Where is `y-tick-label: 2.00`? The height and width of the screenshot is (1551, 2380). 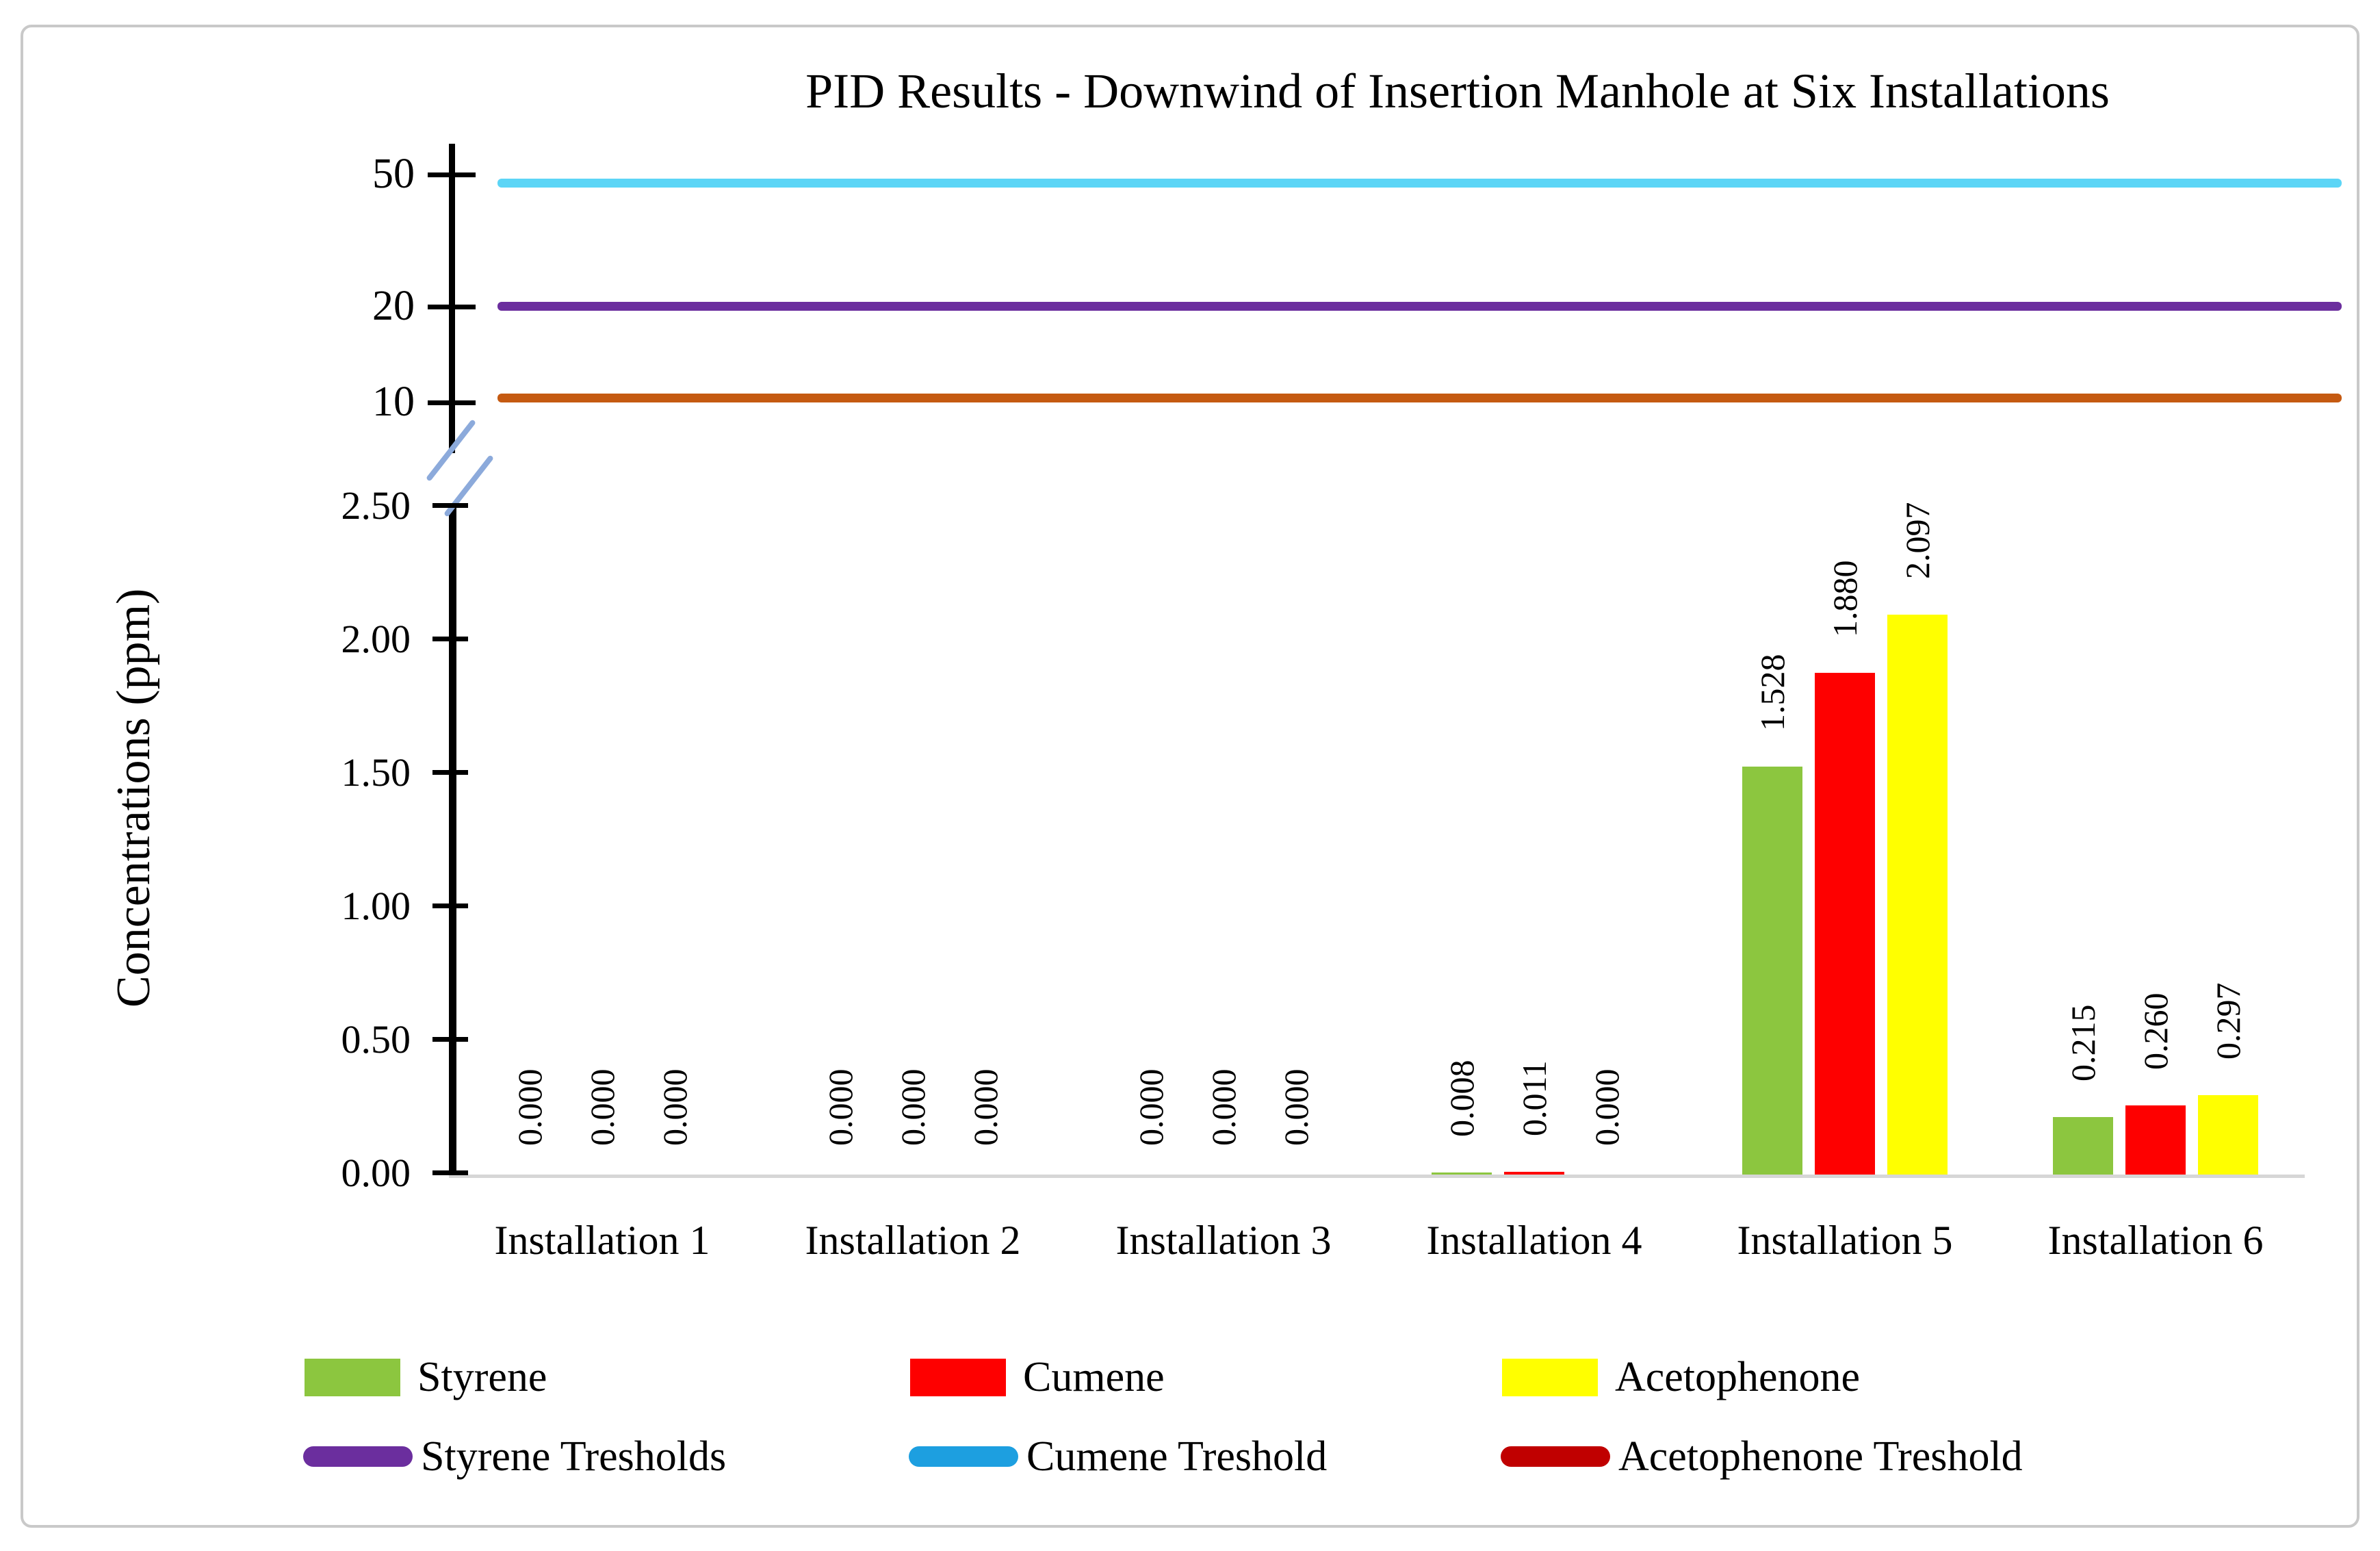
y-tick-label: 2.00 is located at coordinates (376, 639).